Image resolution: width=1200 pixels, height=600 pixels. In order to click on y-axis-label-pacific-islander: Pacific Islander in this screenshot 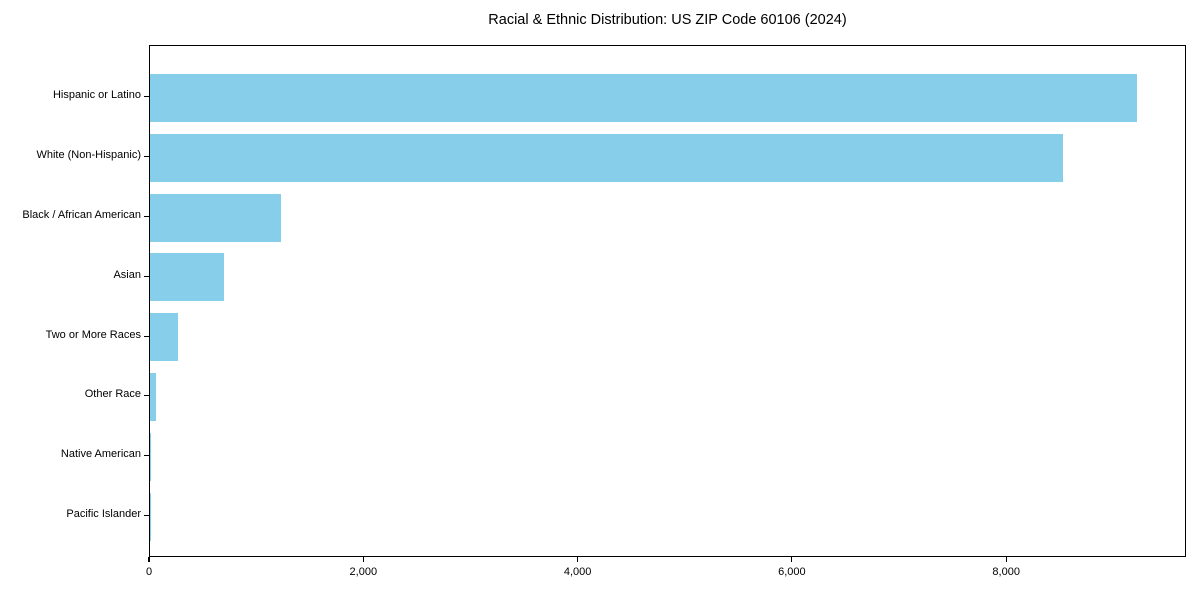, I will do `click(103, 514)`.